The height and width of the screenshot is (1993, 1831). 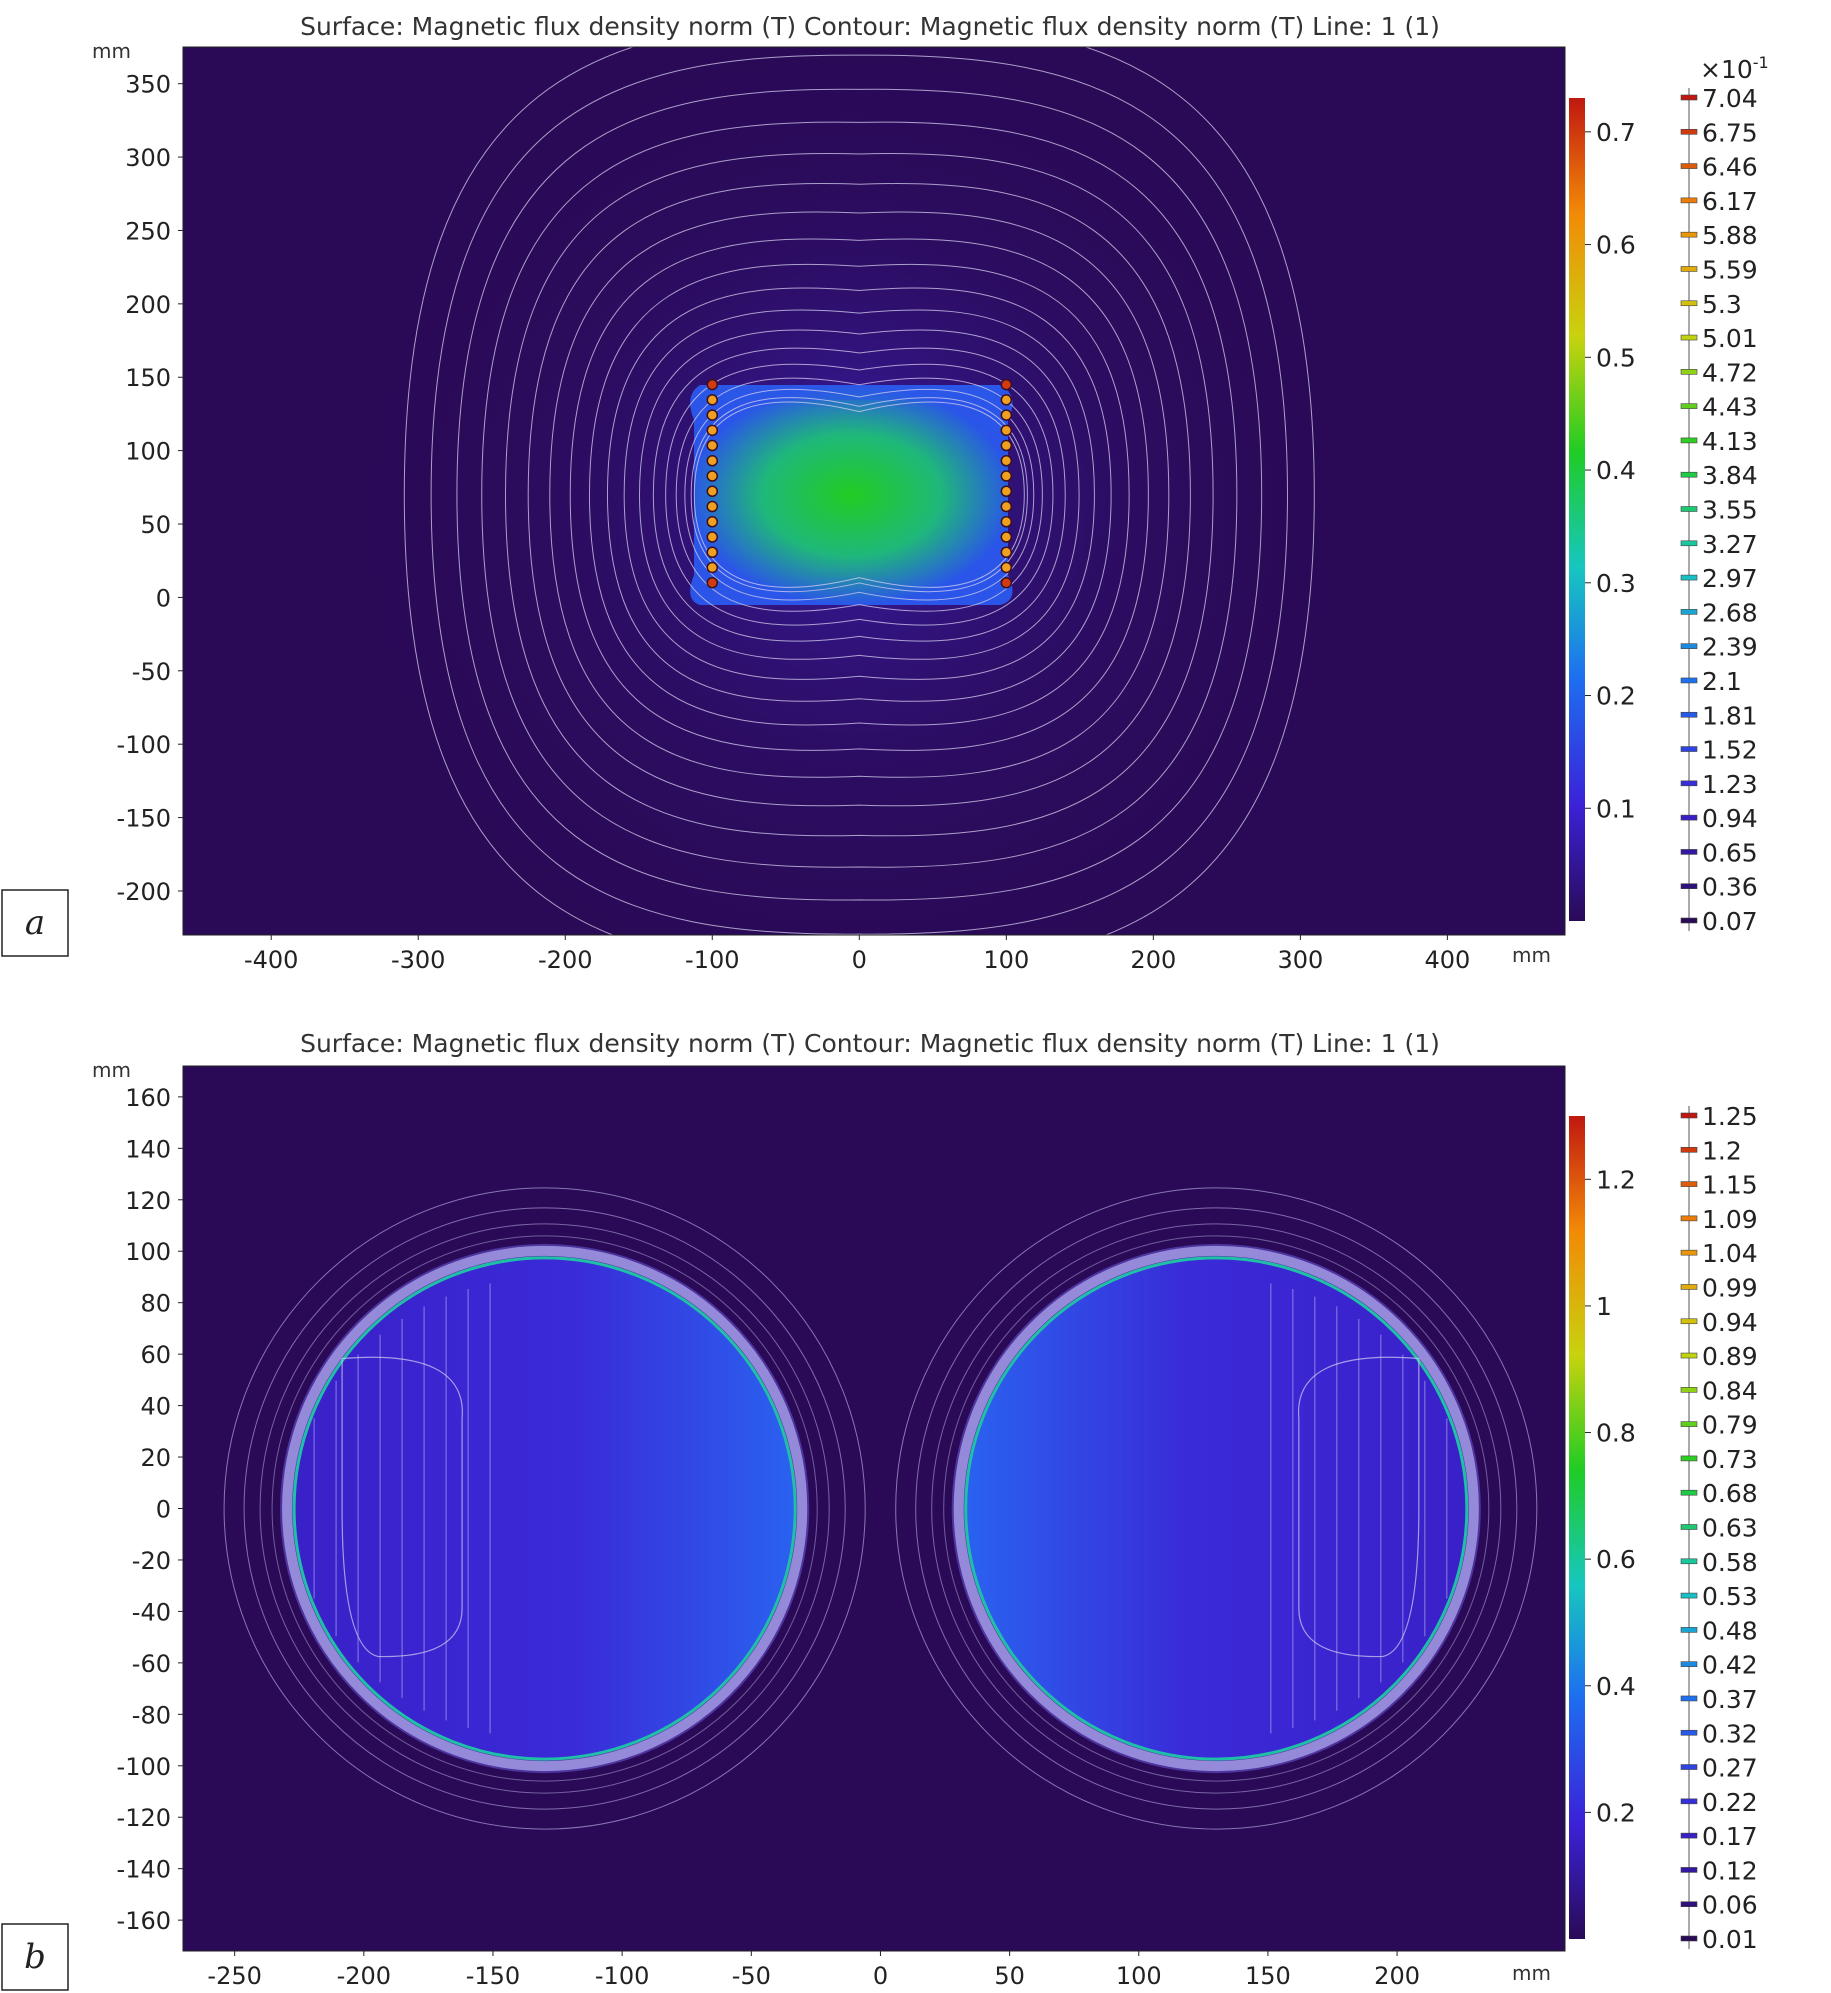 I want to click on panel-a-contour-legend-label: 0.94, so click(x=1730, y=818).